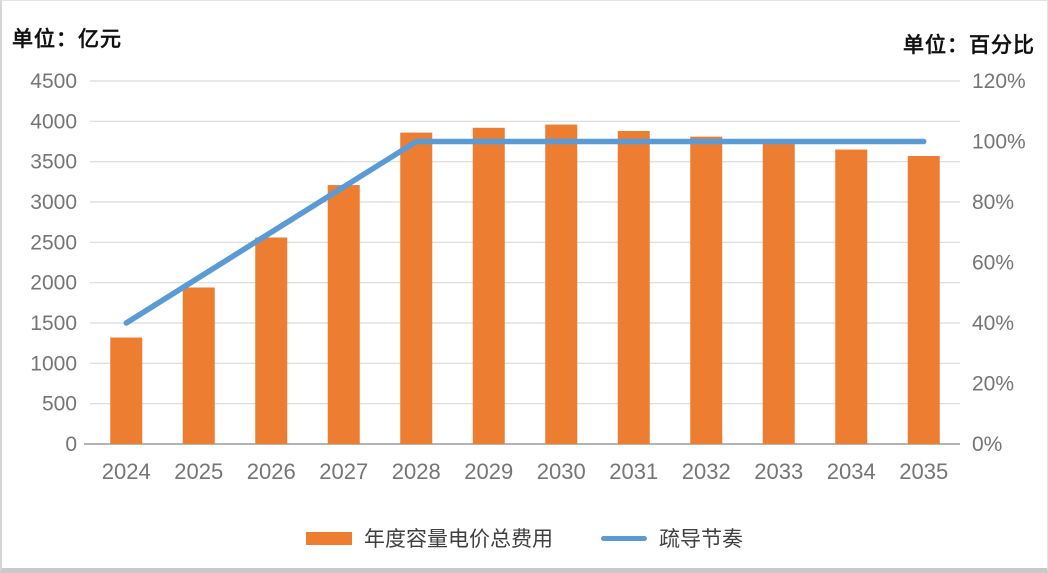 Image resolution: width=1048 pixels, height=573 pixels. What do you see at coordinates (343, 471) in the screenshot?
I see `x-axis-tick-2027: 2027` at bounding box center [343, 471].